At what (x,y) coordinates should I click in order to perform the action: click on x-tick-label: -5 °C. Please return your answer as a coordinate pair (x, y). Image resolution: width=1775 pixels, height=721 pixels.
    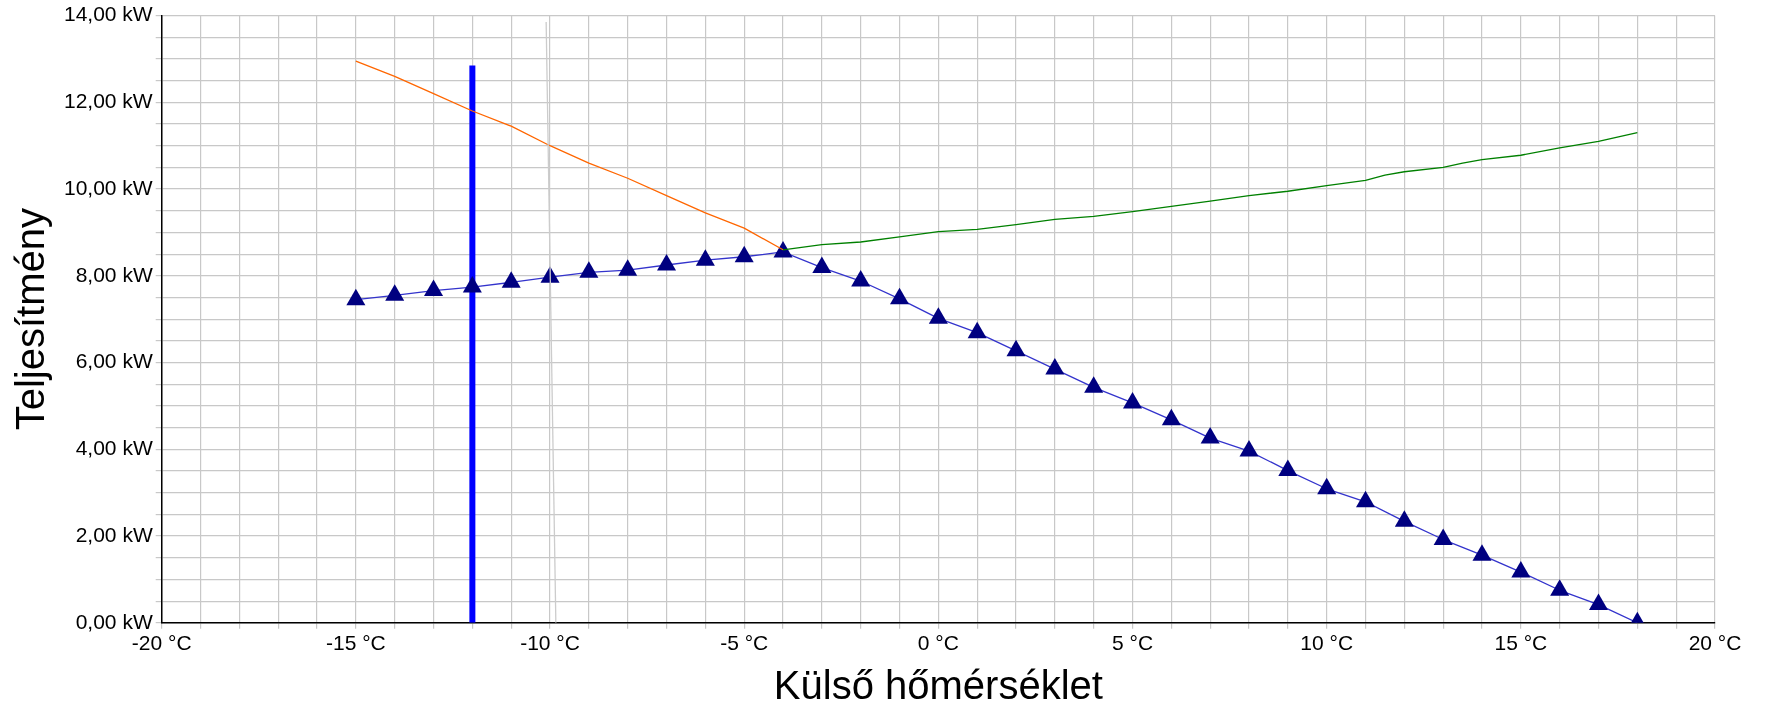
    Looking at the image, I should click on (744, 643).